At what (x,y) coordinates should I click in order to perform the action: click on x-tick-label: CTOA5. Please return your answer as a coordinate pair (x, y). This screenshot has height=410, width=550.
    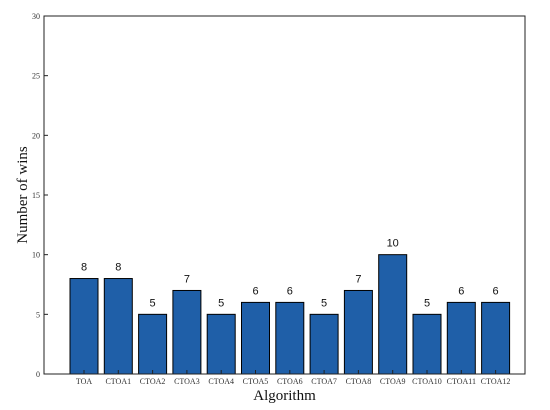
    Looking at the image, I should click on (256, 381).